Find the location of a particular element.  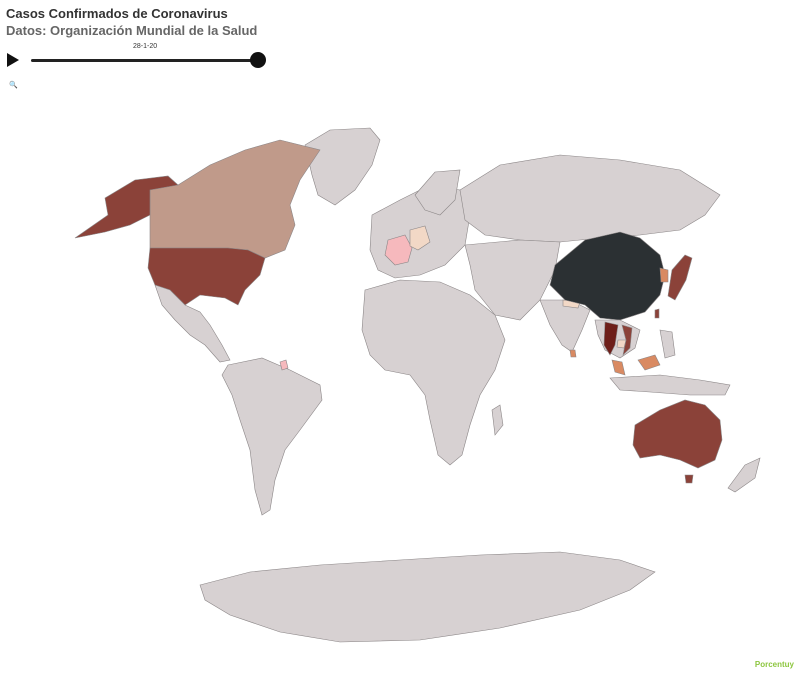

country-usa-alaska is located at coordinates (126, 207).